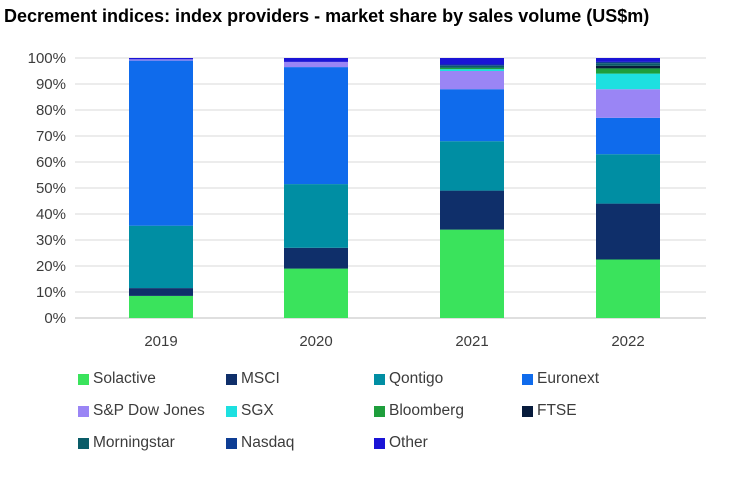  What do you see at coordinates (51, 84) in the screenshot?
I see `y-tick-label: 90%` at bounding box center [51, 84].